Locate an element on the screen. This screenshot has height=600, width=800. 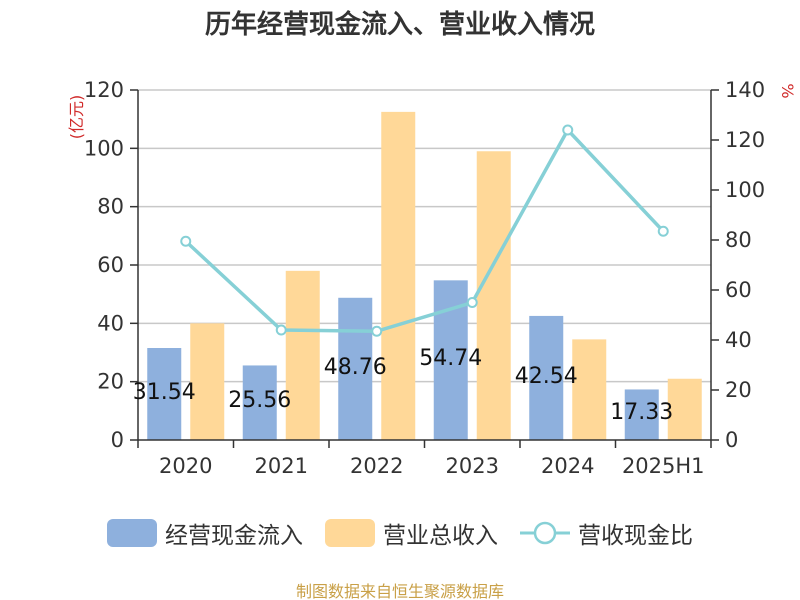
y-right-tick-label: 0 is located at coordinates (731, 440).